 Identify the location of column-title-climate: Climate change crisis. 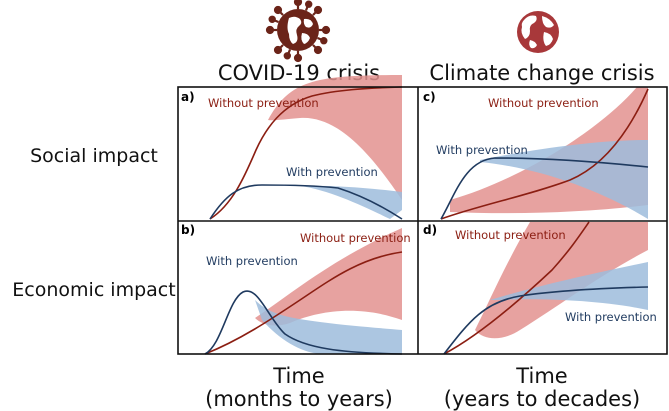
(541, 73).